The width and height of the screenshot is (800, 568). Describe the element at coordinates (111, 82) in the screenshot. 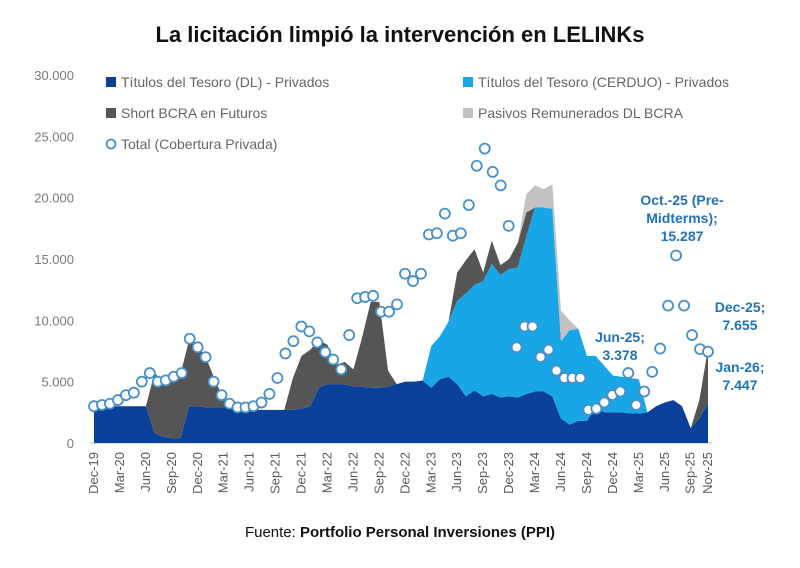

I see `legend-swatch-dl` at that location.